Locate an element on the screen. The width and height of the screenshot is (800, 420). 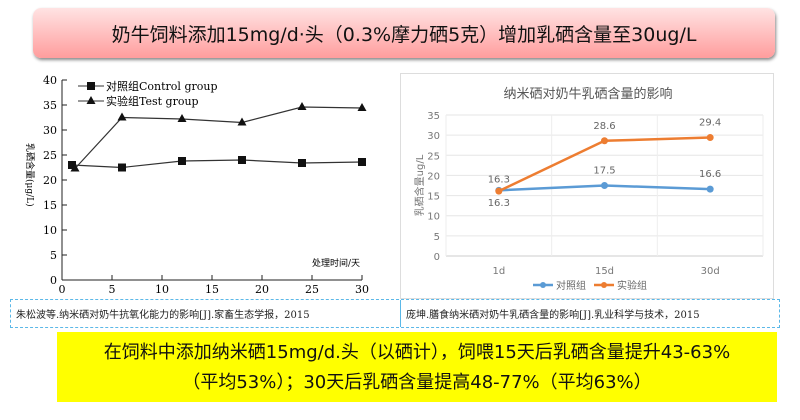
banner-title: 奶牛饲料添加15mg/d·头（0.3%摩力硒5克）增加乳硒含量至30ug/L is located at coordinates (404, 34).